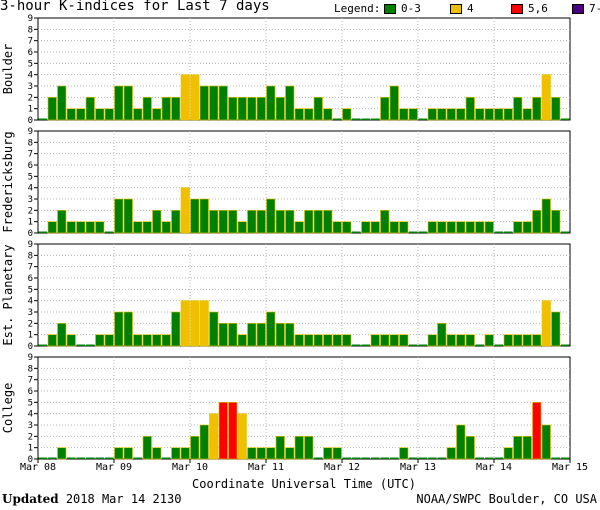 This screenshot has width=600, height=510. Describe the element at coordinates (8, 69) in the screenshot. I see `panel-ylabel: Boulder` at that location.